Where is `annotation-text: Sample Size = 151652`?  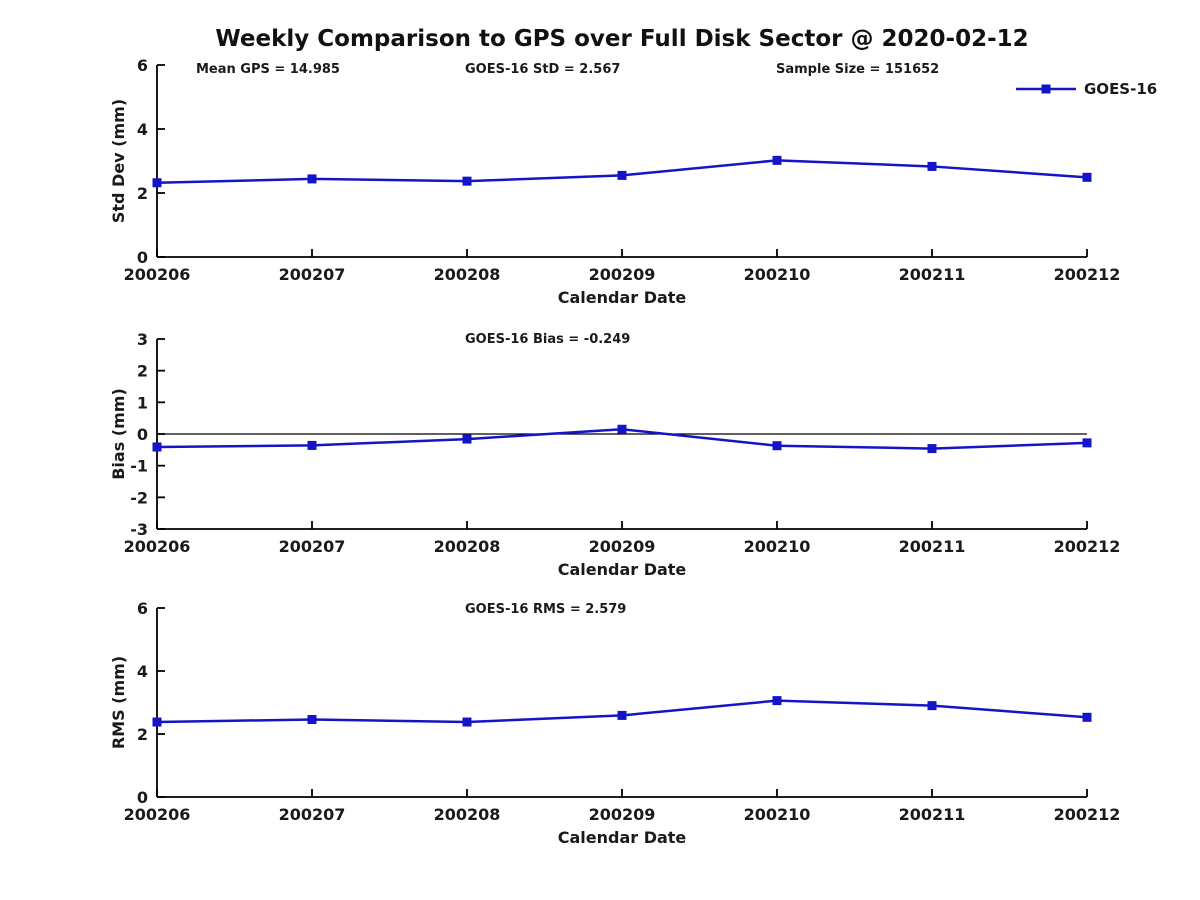
annotation-text: Sample Size = 151652 is located at coordinates (857, 69).